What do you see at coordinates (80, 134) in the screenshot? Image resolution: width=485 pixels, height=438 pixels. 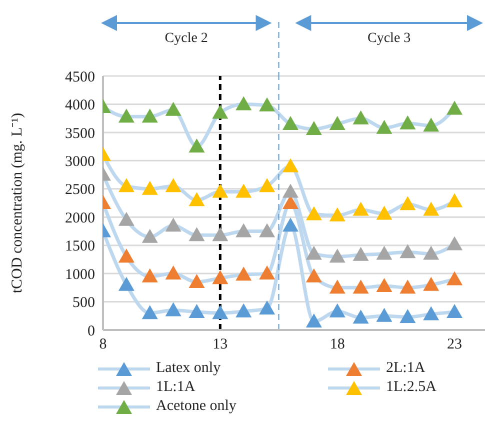 I see `y-tick-label: 3500` at bounding box center [80, 134].